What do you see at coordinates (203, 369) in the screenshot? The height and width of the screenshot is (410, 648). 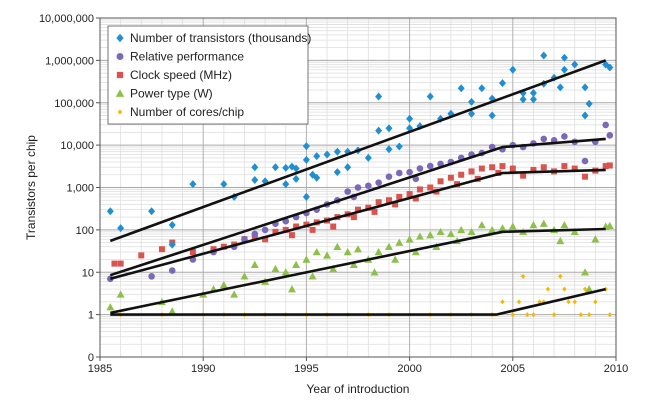 I see `x-tick-label: 1990` at bounding box center [203, 369].